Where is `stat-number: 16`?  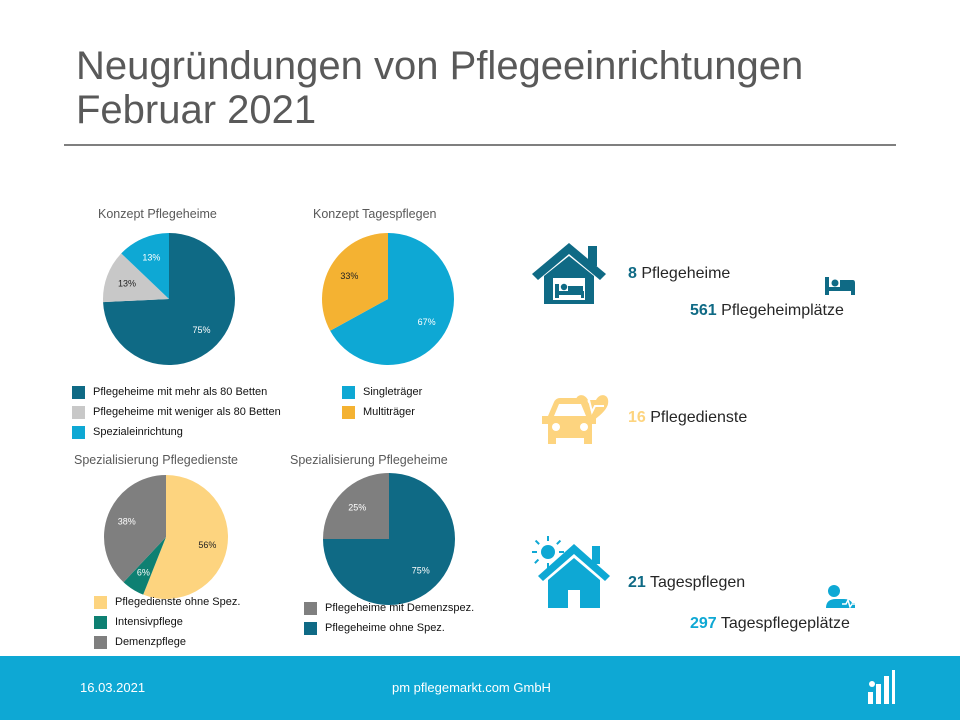
stat-number: 16 is located at coordinates (637, 417).